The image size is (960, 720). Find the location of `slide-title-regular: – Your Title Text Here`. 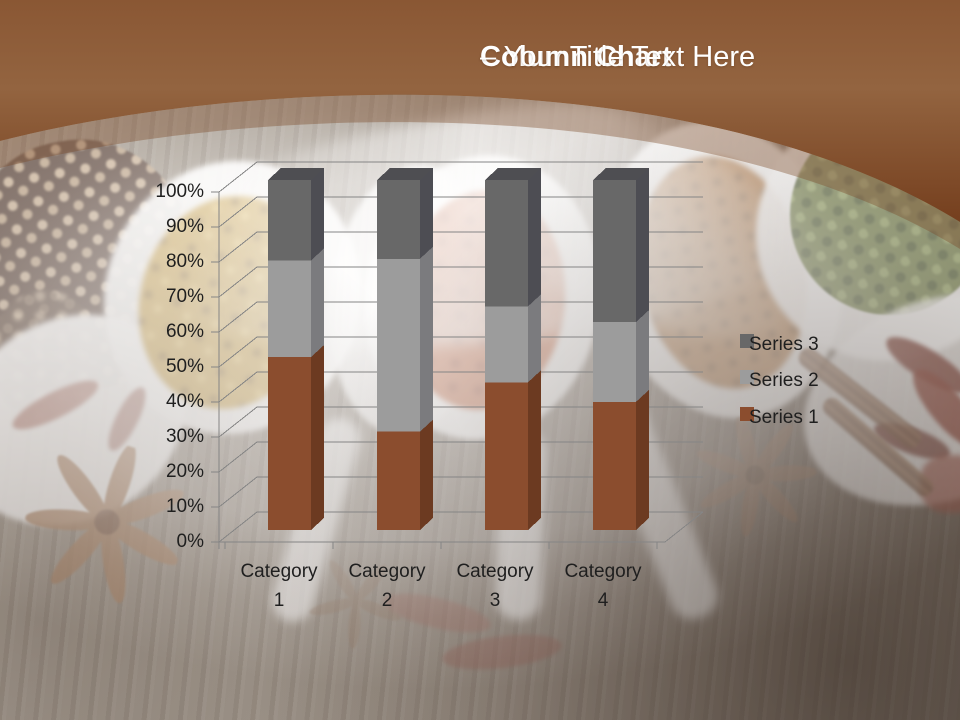

slide-title-regular: – Your Title Text Here is located at coordinates (618, 57).